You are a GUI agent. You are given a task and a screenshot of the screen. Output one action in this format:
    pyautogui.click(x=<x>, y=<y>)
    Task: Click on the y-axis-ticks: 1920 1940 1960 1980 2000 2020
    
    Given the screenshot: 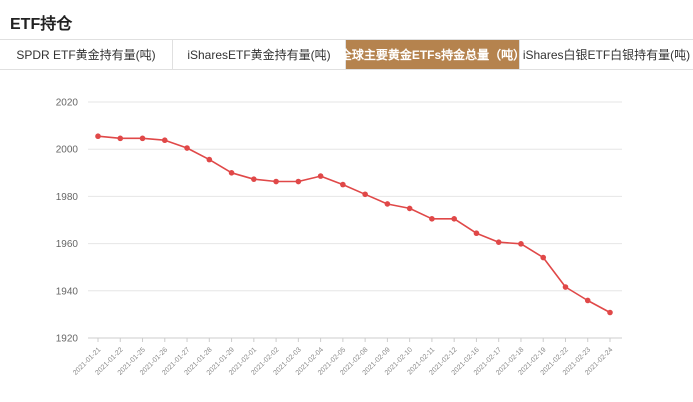 What is the action you would take?
    pyautogui.click(x=67, y=221)
    